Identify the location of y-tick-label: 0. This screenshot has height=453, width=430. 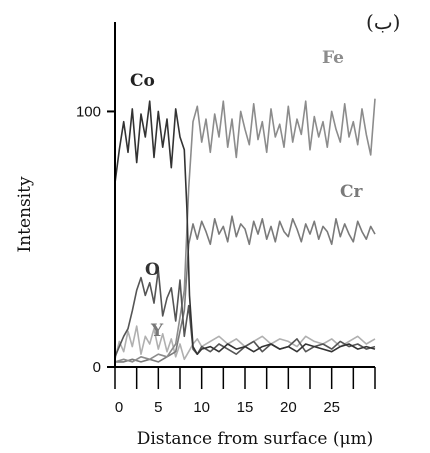
(97, 367).